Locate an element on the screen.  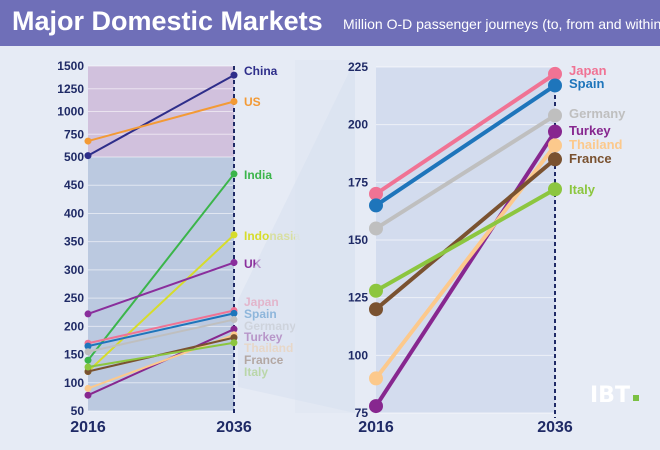
left-series-line-indonasia is located at coordinates (161, 303).